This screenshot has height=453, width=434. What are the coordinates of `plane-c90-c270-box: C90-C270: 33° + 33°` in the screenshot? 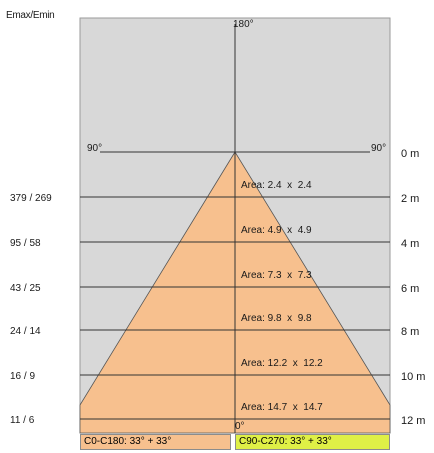 It's located at (312, 442).